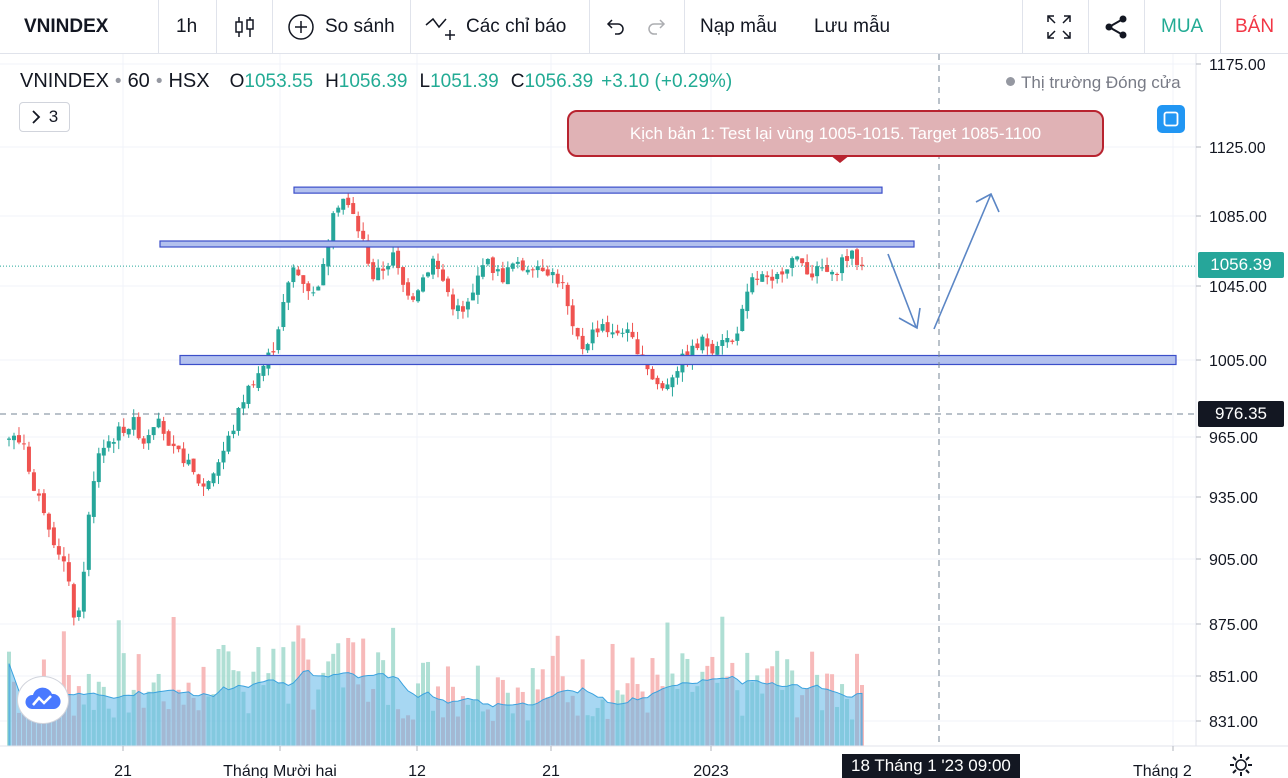  What do you see at coordinates (667, 81) in the screenshot?
I see `legend-change: +3.10 (+0.29%)` at bounding box center [667, 81].